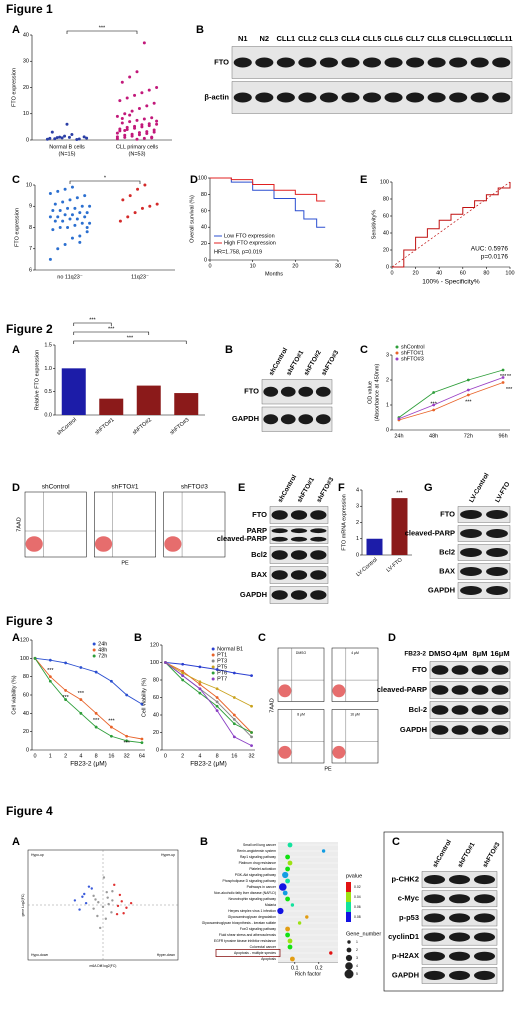 Image resolution: width=520 pixels, height=1011 pixels. Describe the element at coordinates (398, 436) in the screenshot. I see `x-tick-label: 24h` at that location.